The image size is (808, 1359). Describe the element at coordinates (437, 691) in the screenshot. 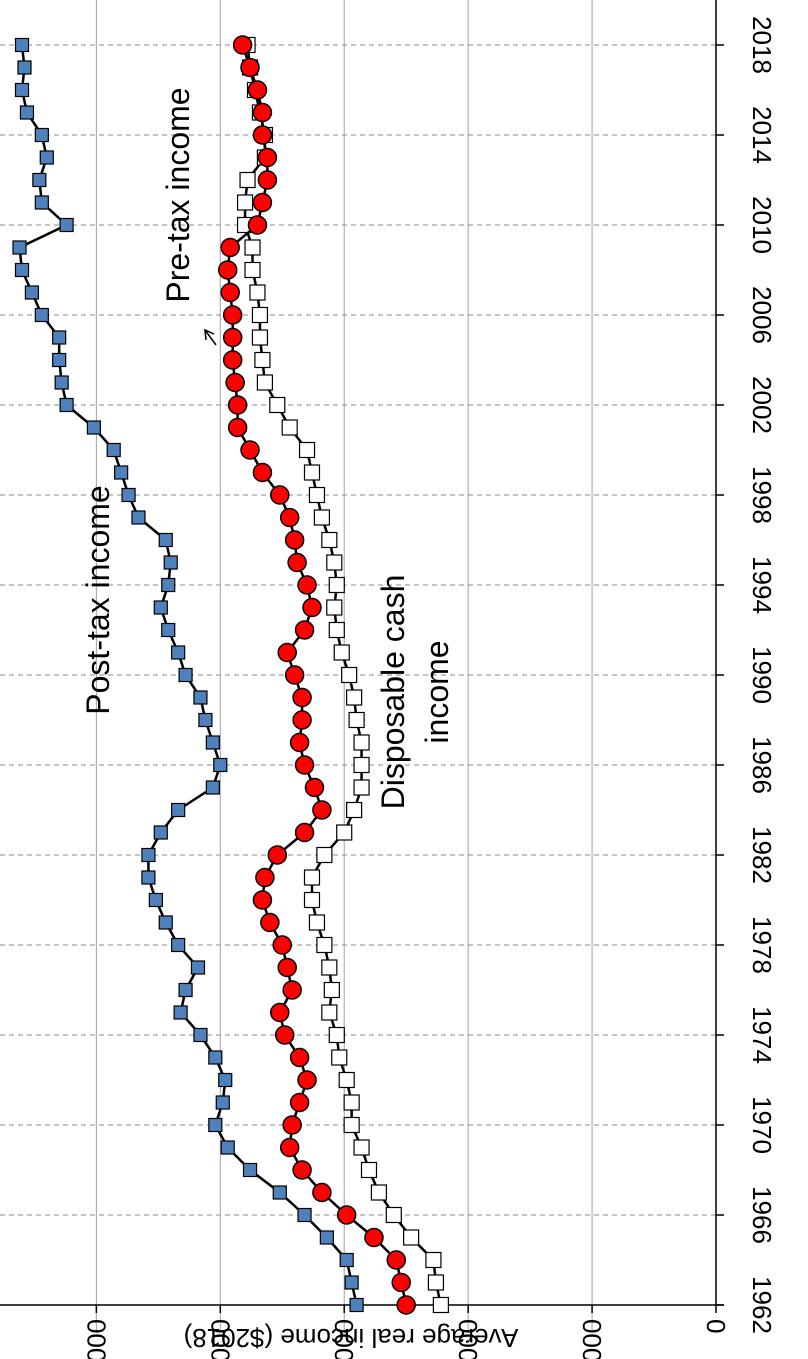

I see `dci-label-line2: income` at that location.